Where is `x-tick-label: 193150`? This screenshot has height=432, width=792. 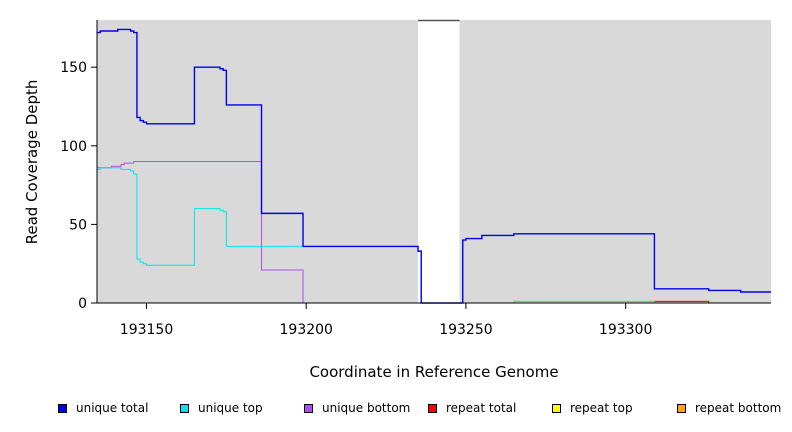 x-tick-label: 193150 is located at coordinates (146, 330).